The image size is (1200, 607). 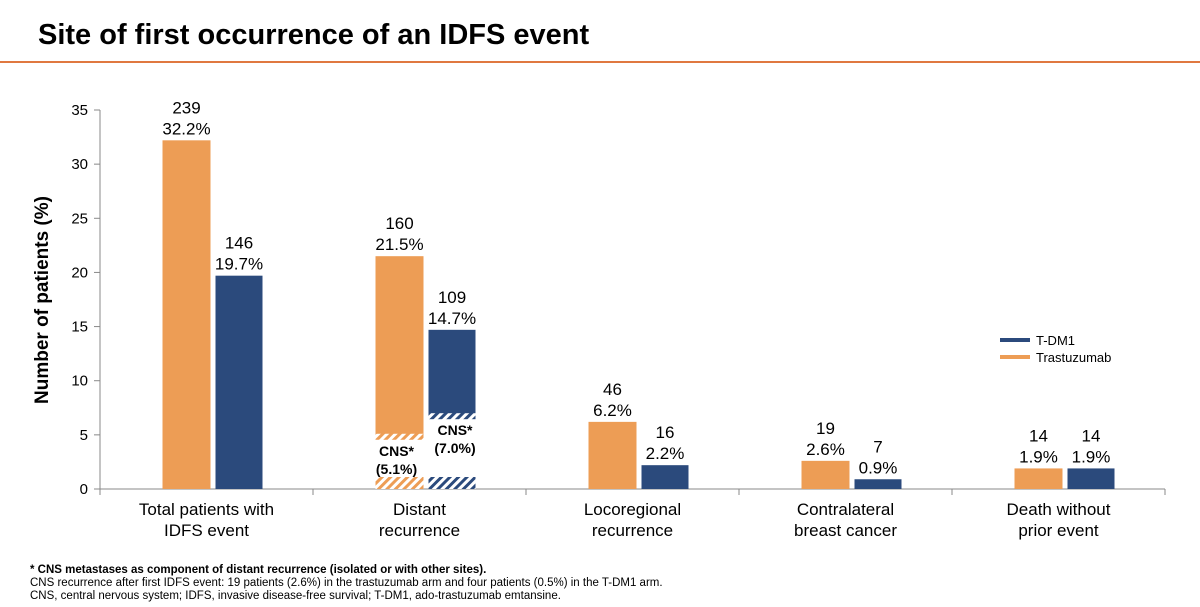 I want to click on x-tick-label-line: Contralateral, so click(x=845, y=509).